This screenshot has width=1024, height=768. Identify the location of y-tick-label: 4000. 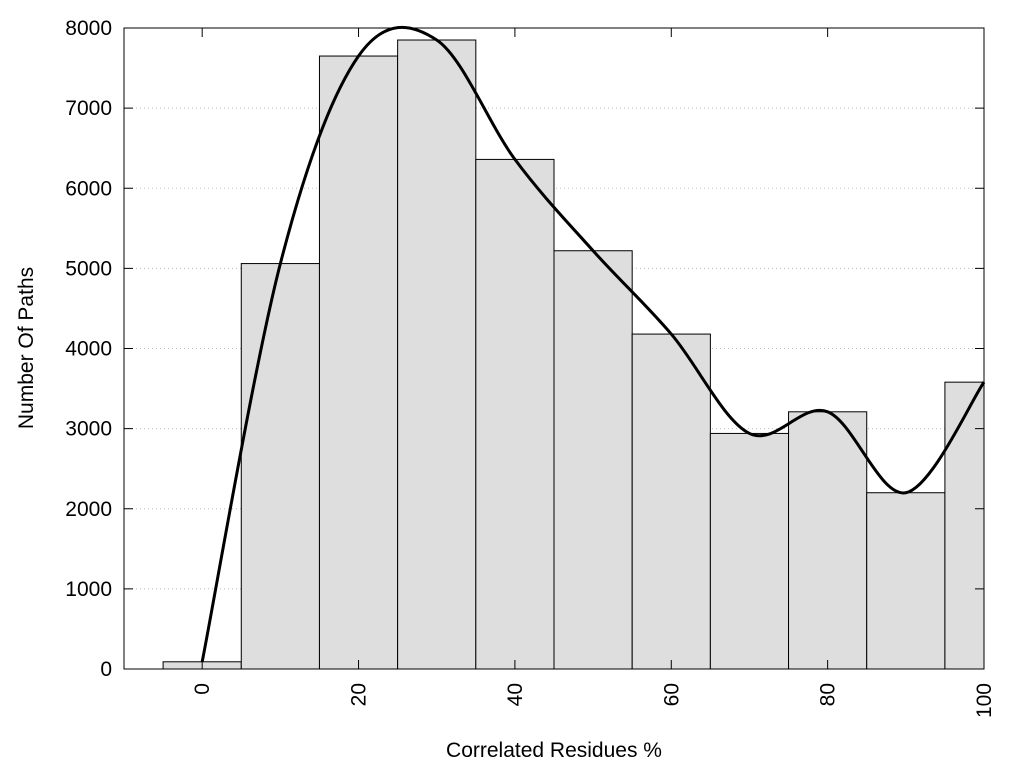
(88, 349).